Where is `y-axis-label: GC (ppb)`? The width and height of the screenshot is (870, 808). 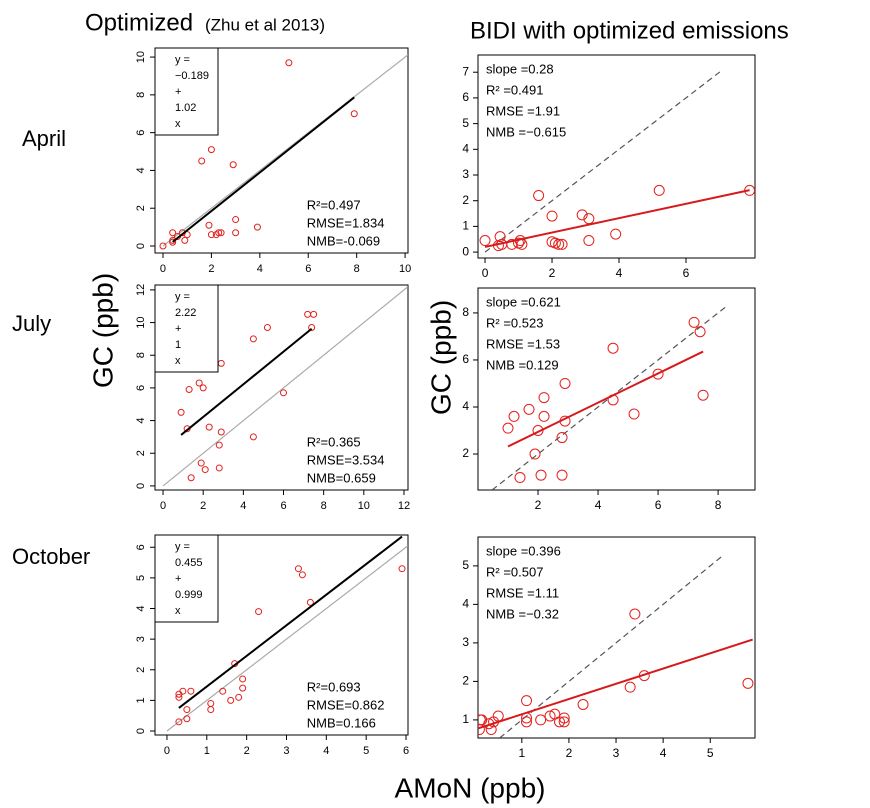 y-axis-label: GC (ppb) is located at coordinates (440, 357).